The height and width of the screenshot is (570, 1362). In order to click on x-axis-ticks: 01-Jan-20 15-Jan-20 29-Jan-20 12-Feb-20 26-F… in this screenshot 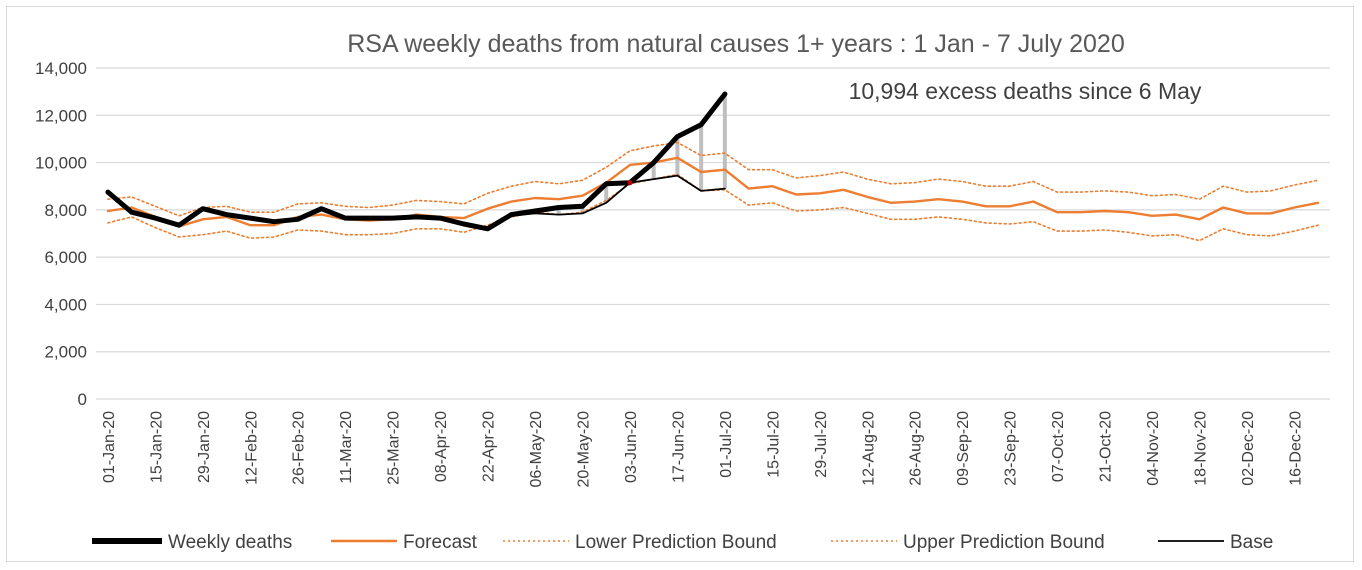, I will do `click(703, 449)`.